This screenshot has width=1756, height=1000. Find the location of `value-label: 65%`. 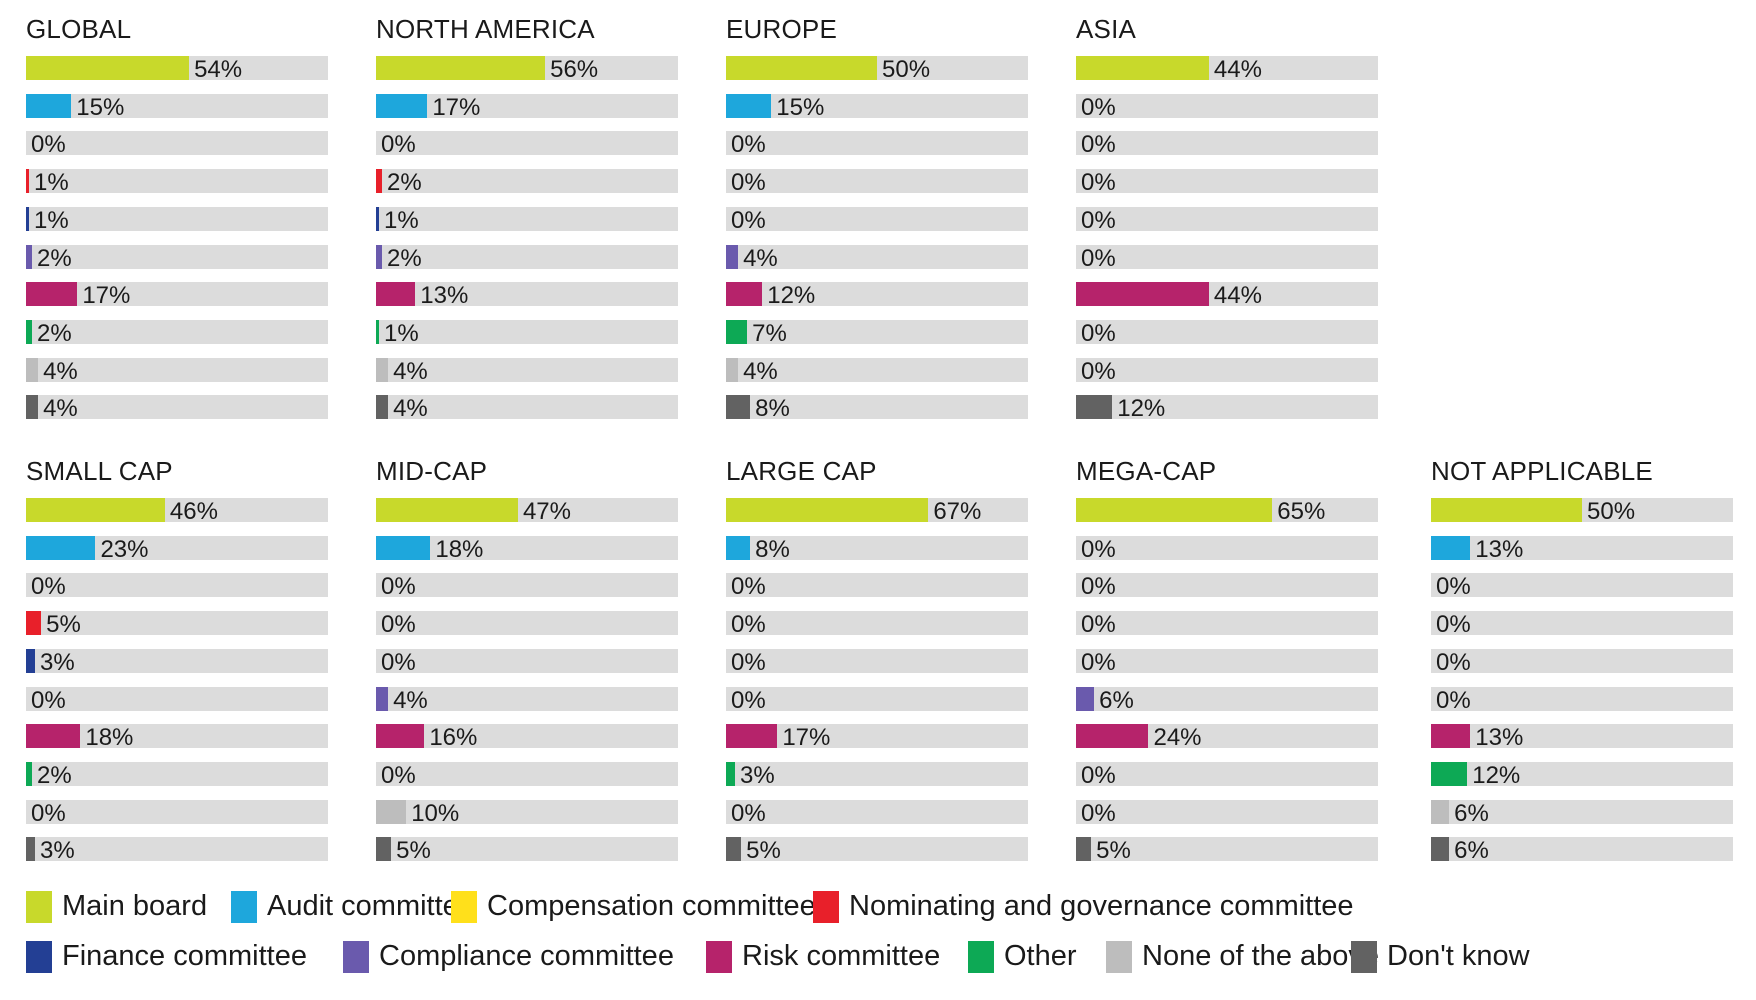

value-label: 65% is located at coordinates (1301, 511).